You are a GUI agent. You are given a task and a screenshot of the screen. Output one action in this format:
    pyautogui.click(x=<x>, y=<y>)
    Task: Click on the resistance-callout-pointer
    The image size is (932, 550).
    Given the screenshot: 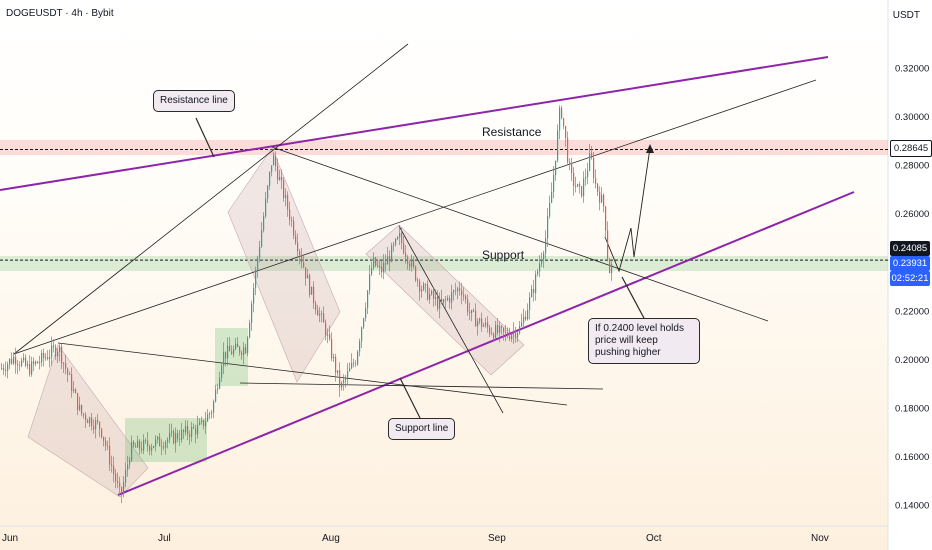 What is the action you would take?
    pyautogui.click(x=205, y=137)
    